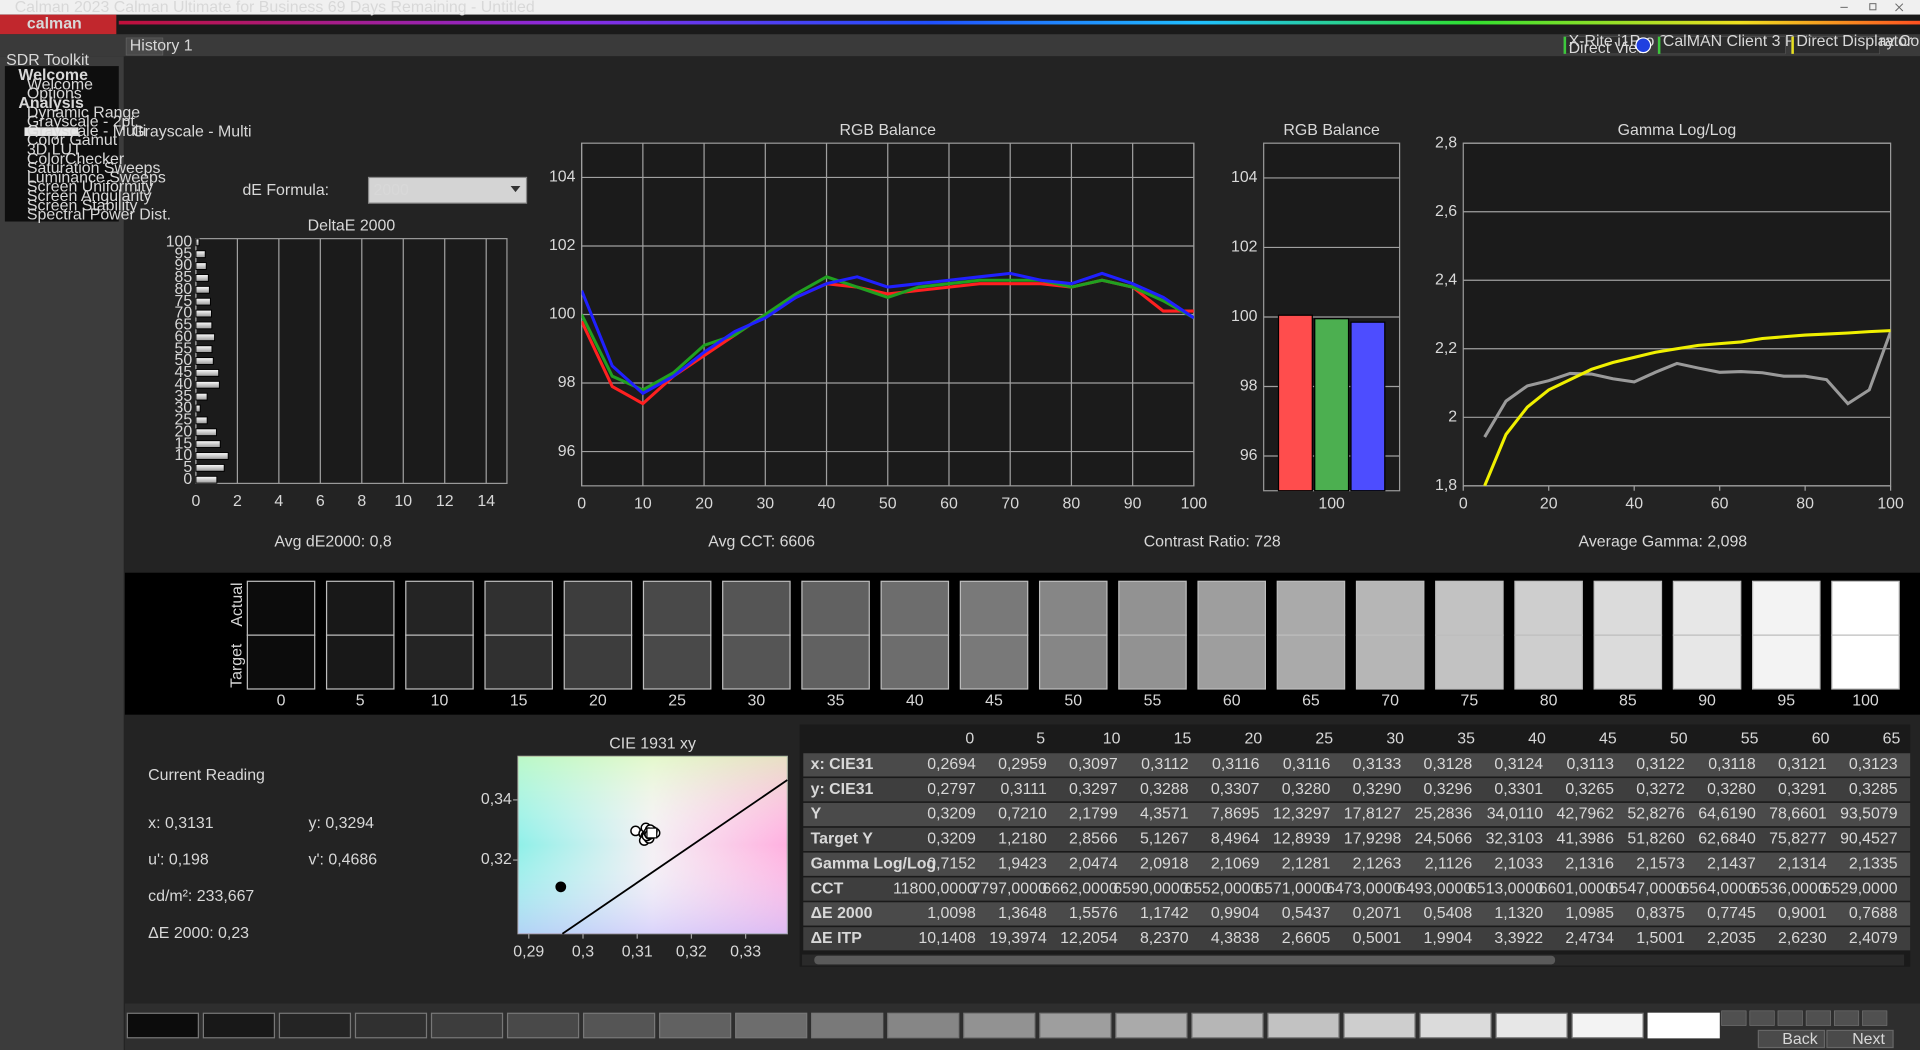  Describe the element at coordinates (1518, 938) in the screenshot. I see `table-cell: 3,3922` at that location.